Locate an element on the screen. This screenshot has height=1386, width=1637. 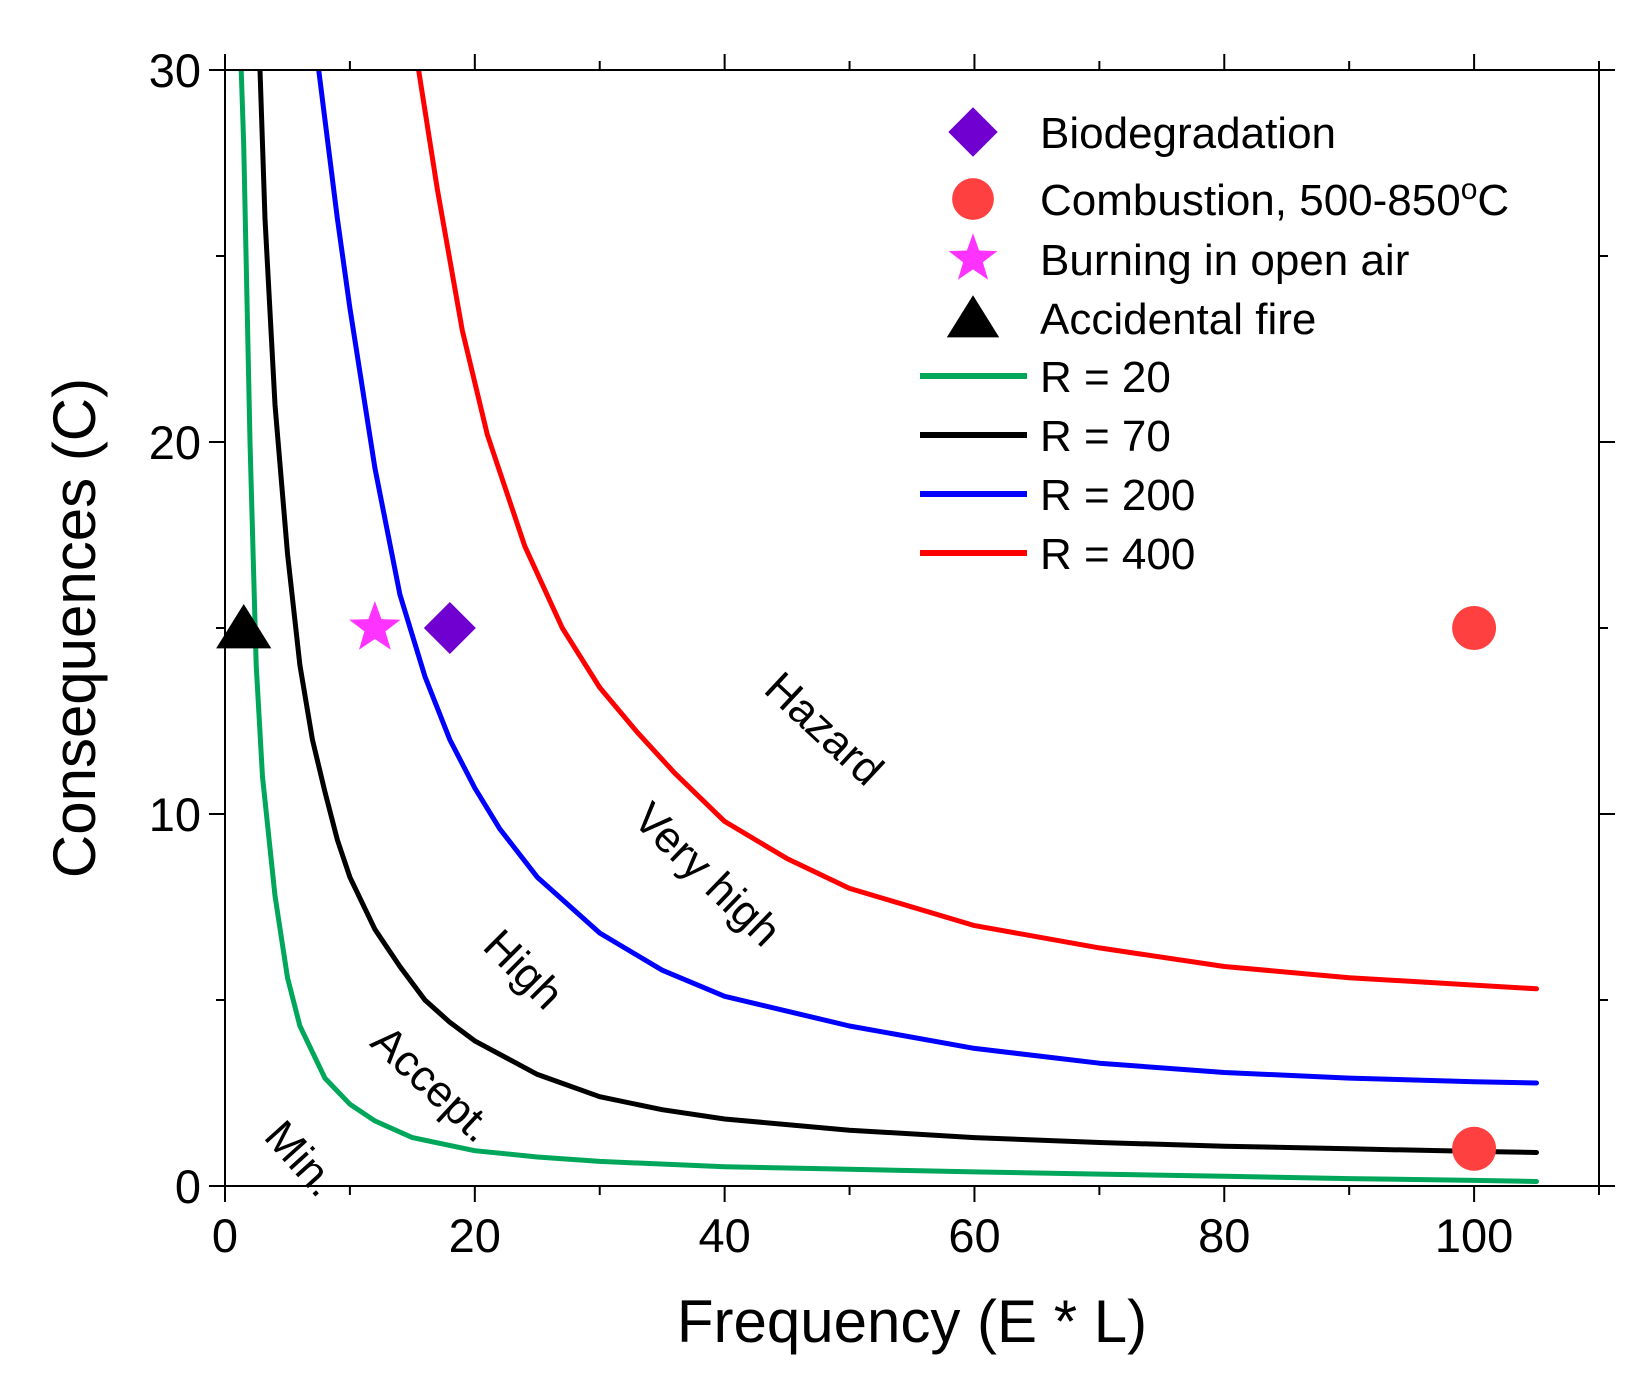
x-tick-label: 100 is located at coordinates (1474, 1235).